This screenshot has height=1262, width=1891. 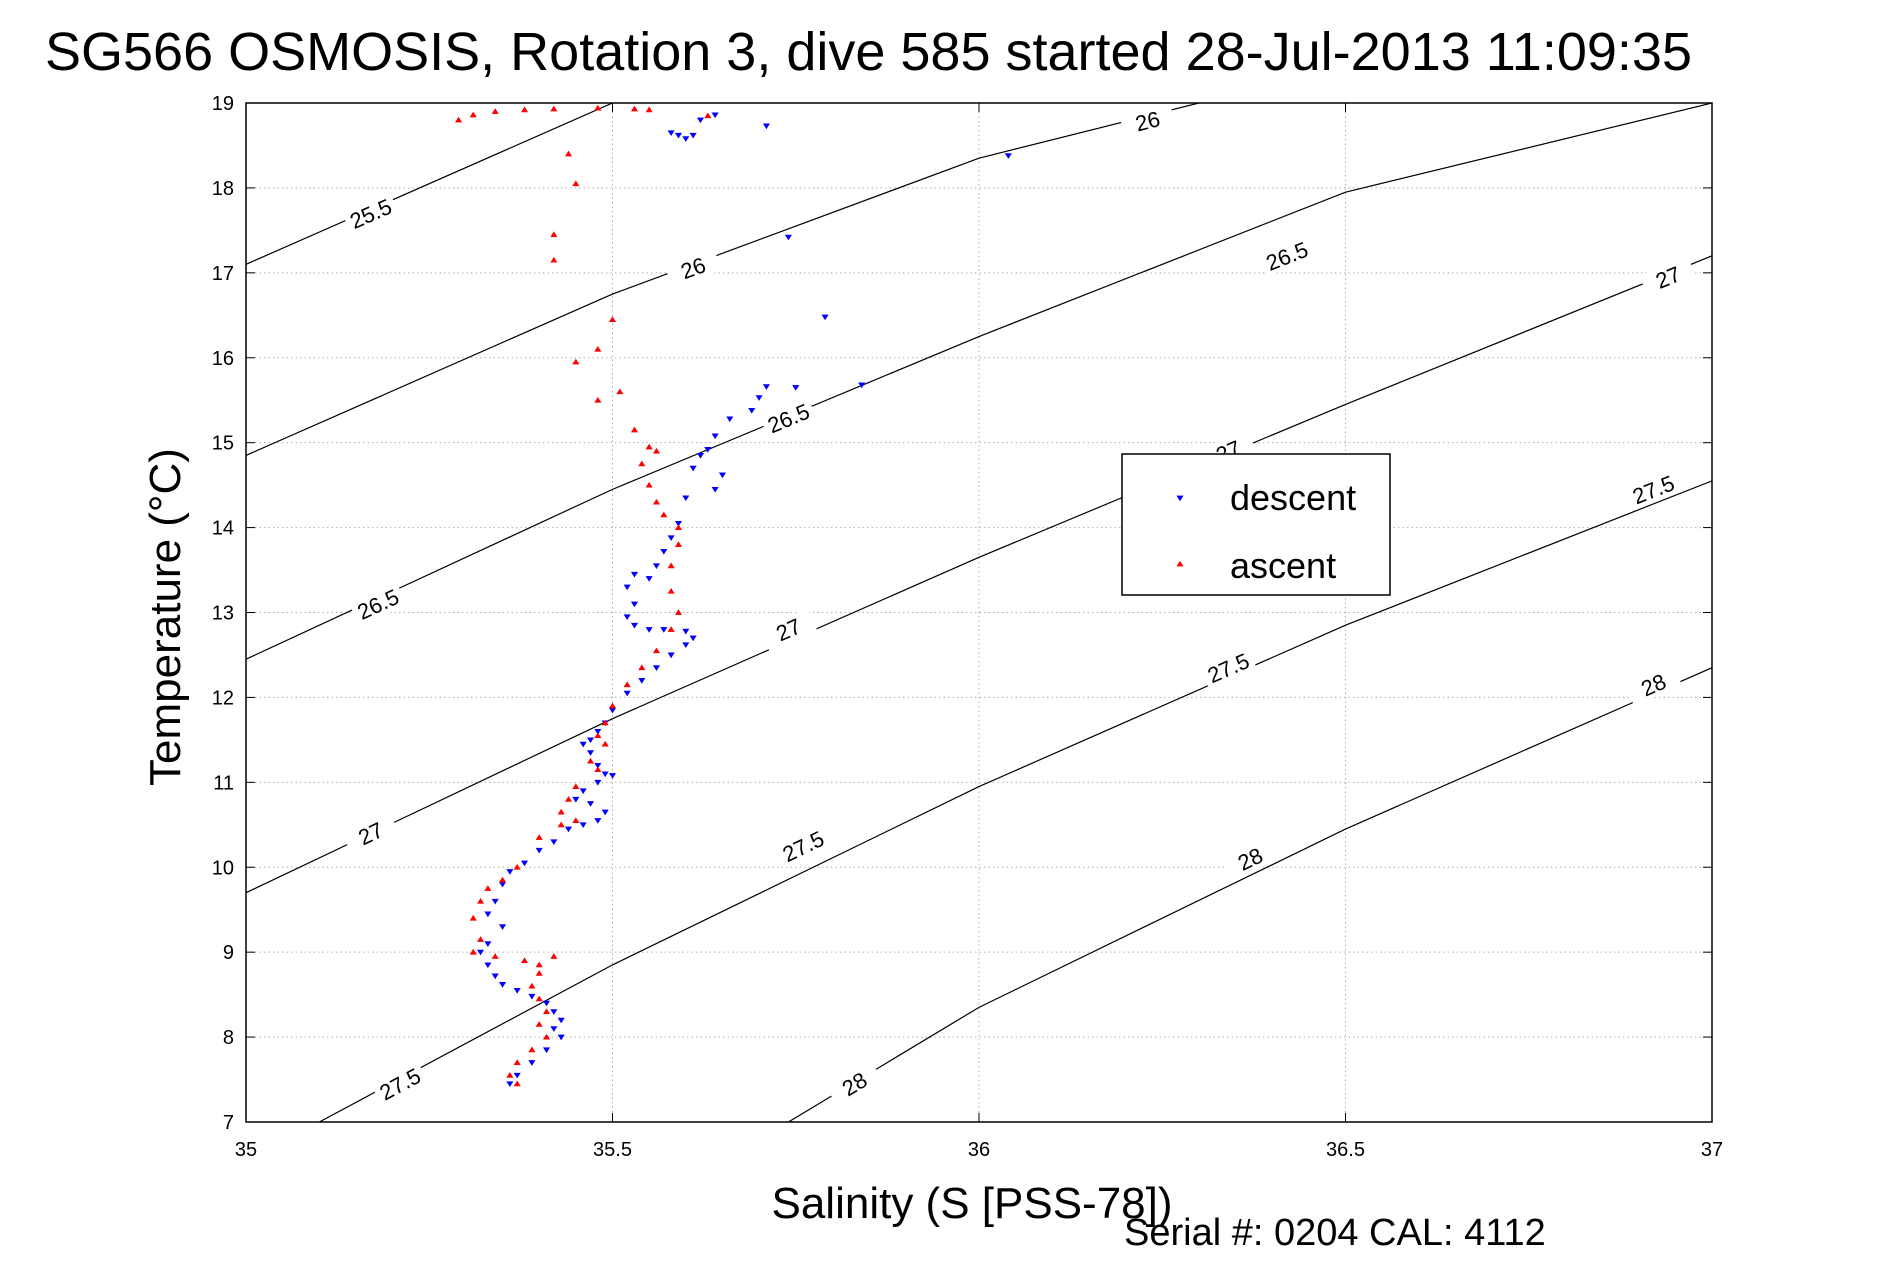 I want to click on y-tick-label: 11, so click(x=223, y=783).